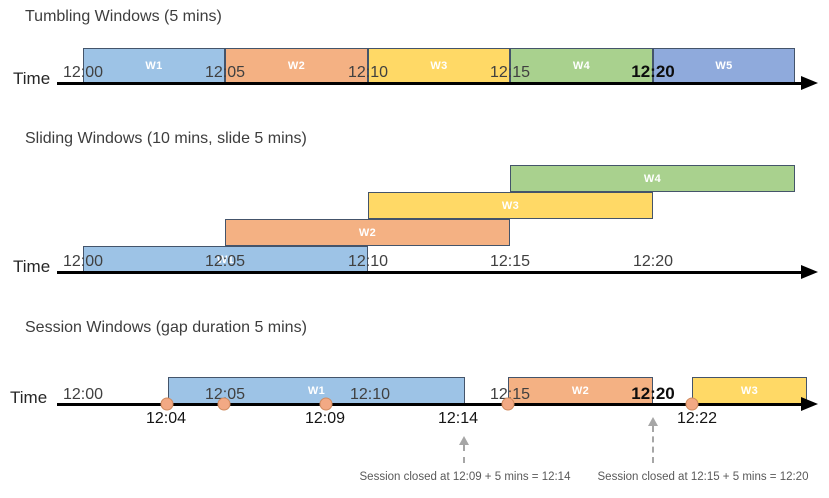  I want to click on event-time-label: 12:22, so click(697, 418).